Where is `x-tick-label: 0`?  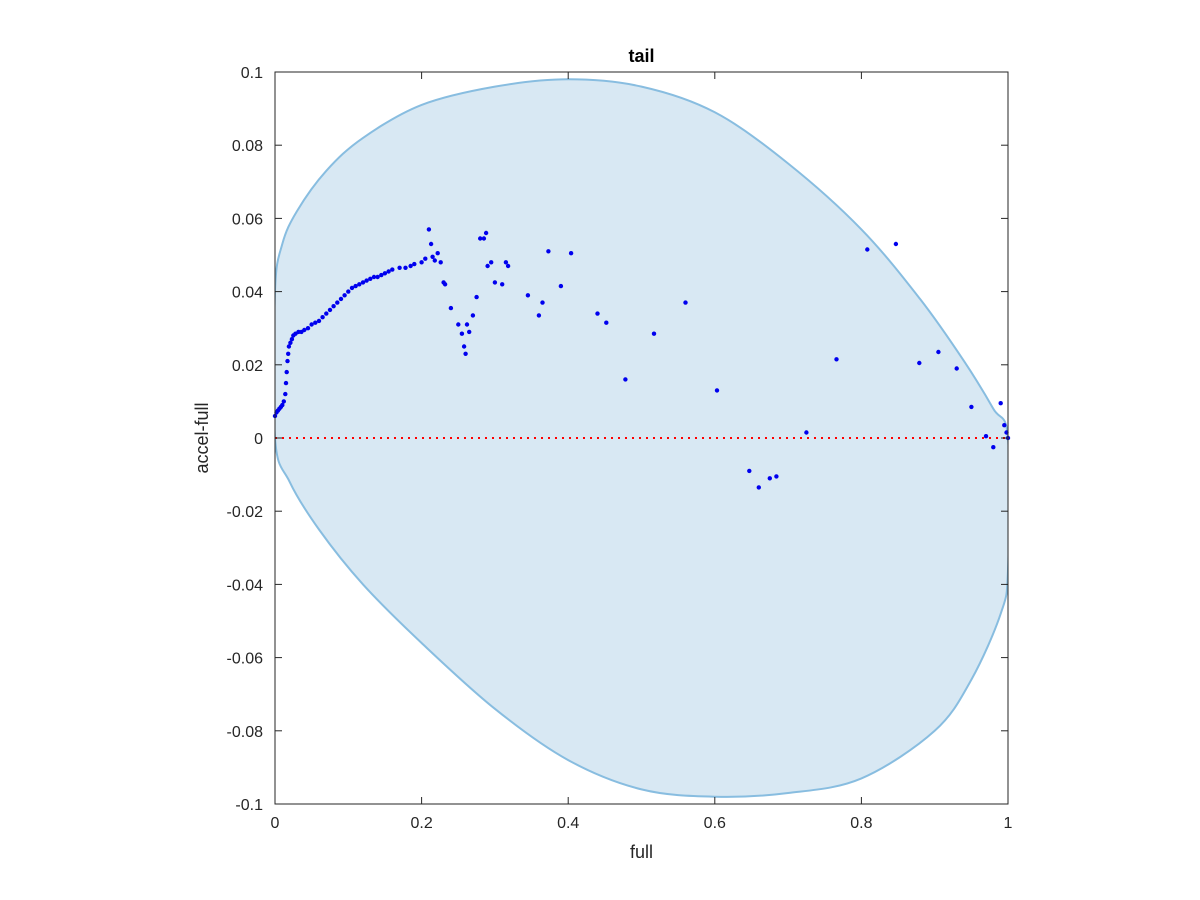
x-tick-label: 0 is located at coordinates (275, 823).